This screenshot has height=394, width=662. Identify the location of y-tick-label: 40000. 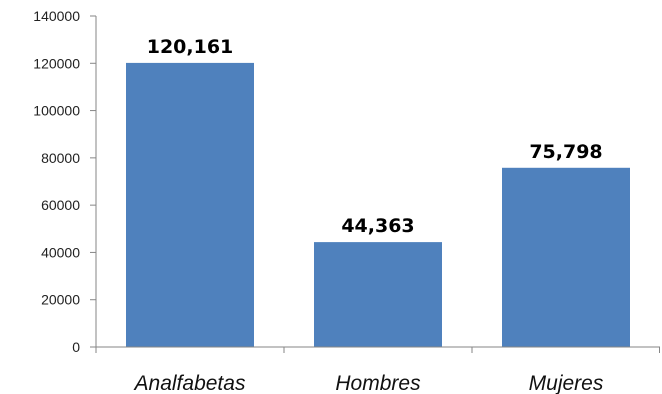
(60, 252).